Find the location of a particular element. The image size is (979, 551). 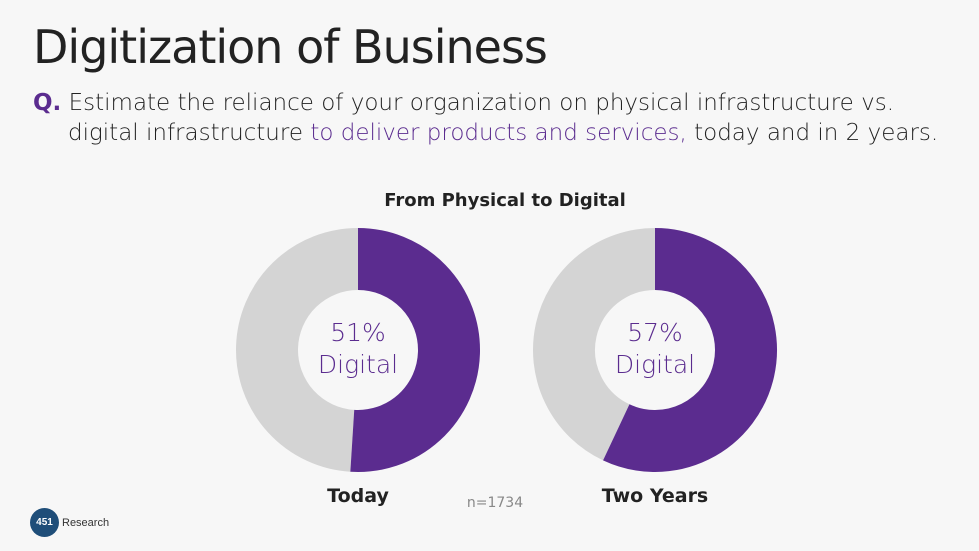

donut-slice-physical-two-years is located at coordinates (595, 344).